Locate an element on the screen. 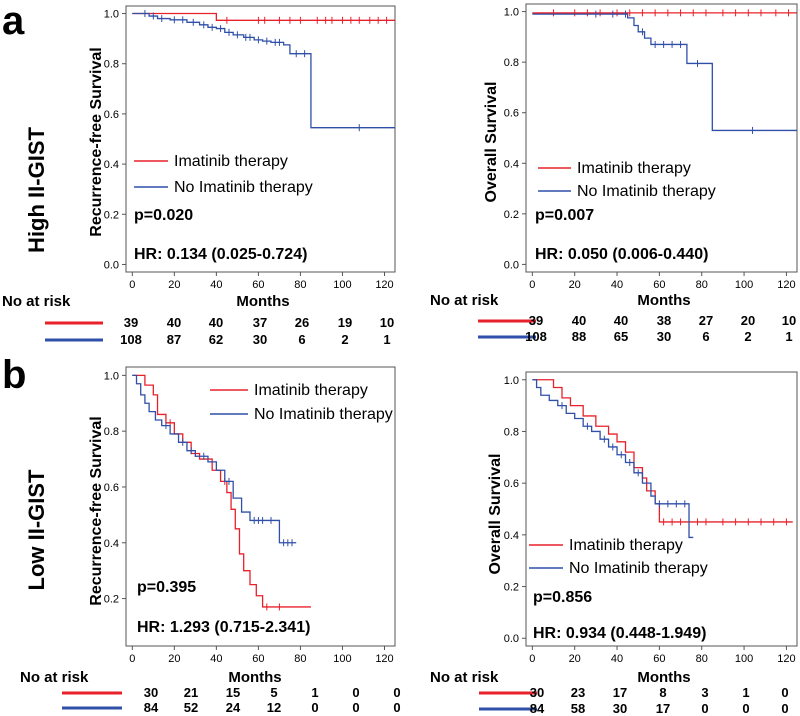 This screenshot has height=716, width=800. risk-count: 62 is located at coordinates (216, 339).